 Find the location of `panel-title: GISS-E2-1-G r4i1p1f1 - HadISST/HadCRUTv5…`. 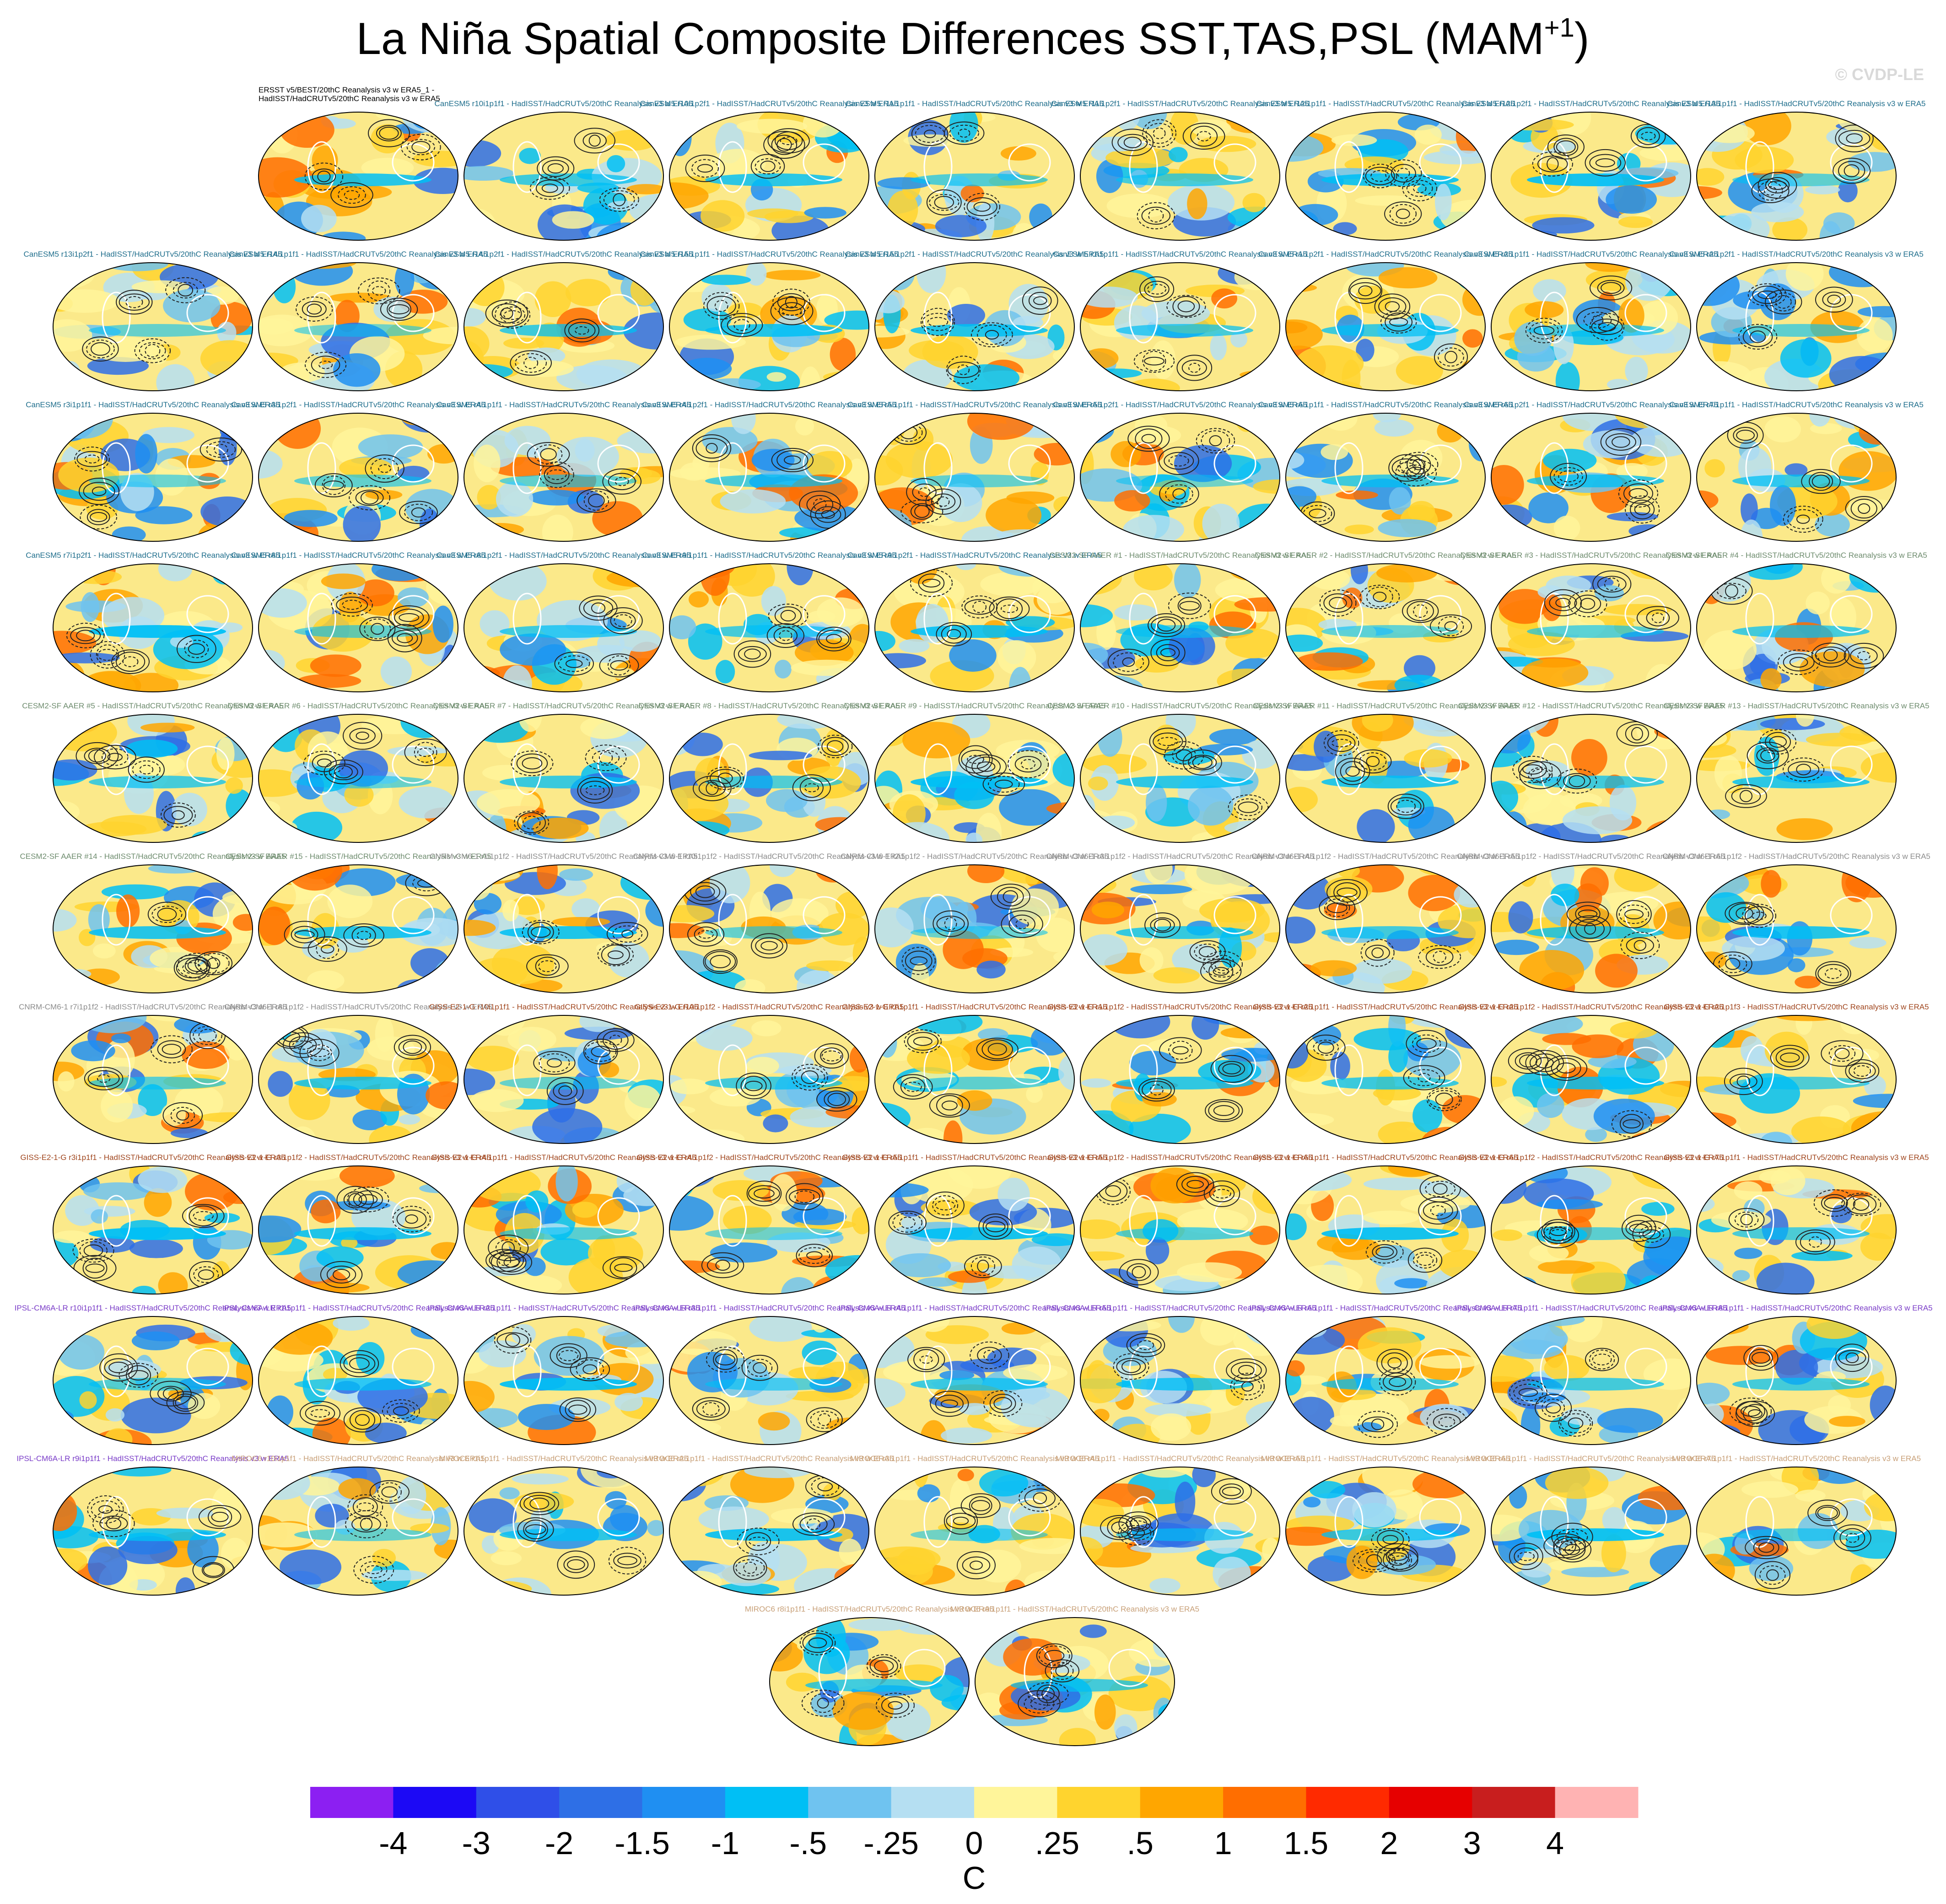

panel-title: GISS-E2-1-G r4i1p1f1 - HadISST/HadCRUTv5… is located at coordinates (563, 1157).